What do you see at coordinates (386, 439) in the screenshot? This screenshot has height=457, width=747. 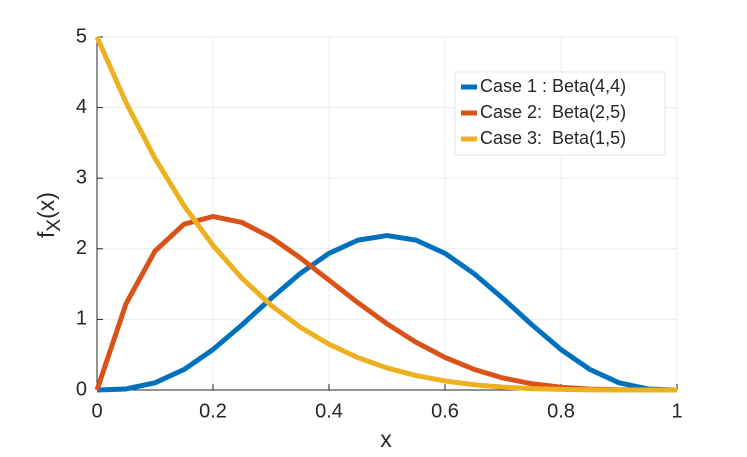 I see `x-axis-label: x` at bounding box center [386, 439].